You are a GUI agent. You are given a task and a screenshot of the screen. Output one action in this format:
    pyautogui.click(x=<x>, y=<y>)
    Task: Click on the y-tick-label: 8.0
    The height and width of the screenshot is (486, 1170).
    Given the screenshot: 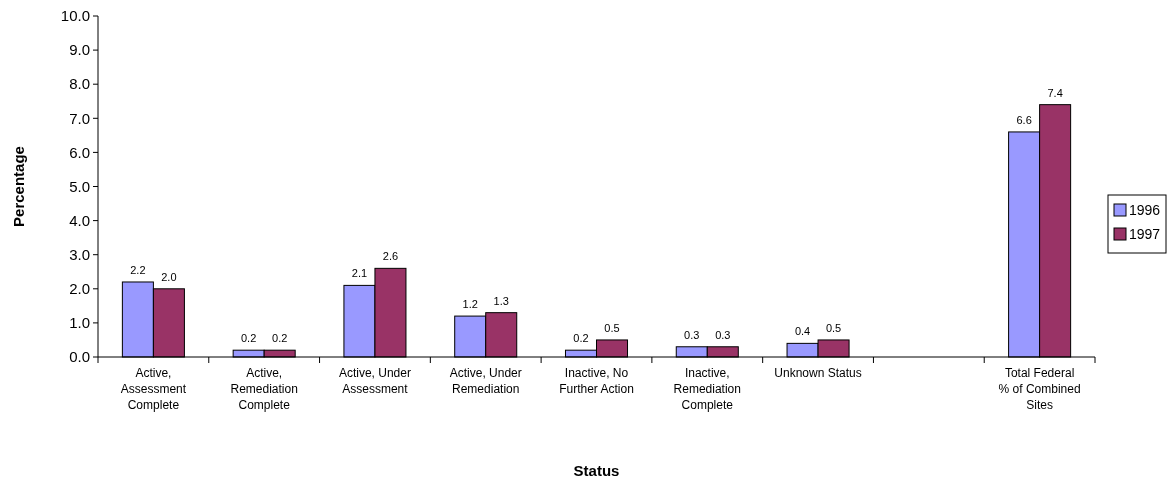 What is the action you would take?
    pyautogui.click(x=79, y=84)
    